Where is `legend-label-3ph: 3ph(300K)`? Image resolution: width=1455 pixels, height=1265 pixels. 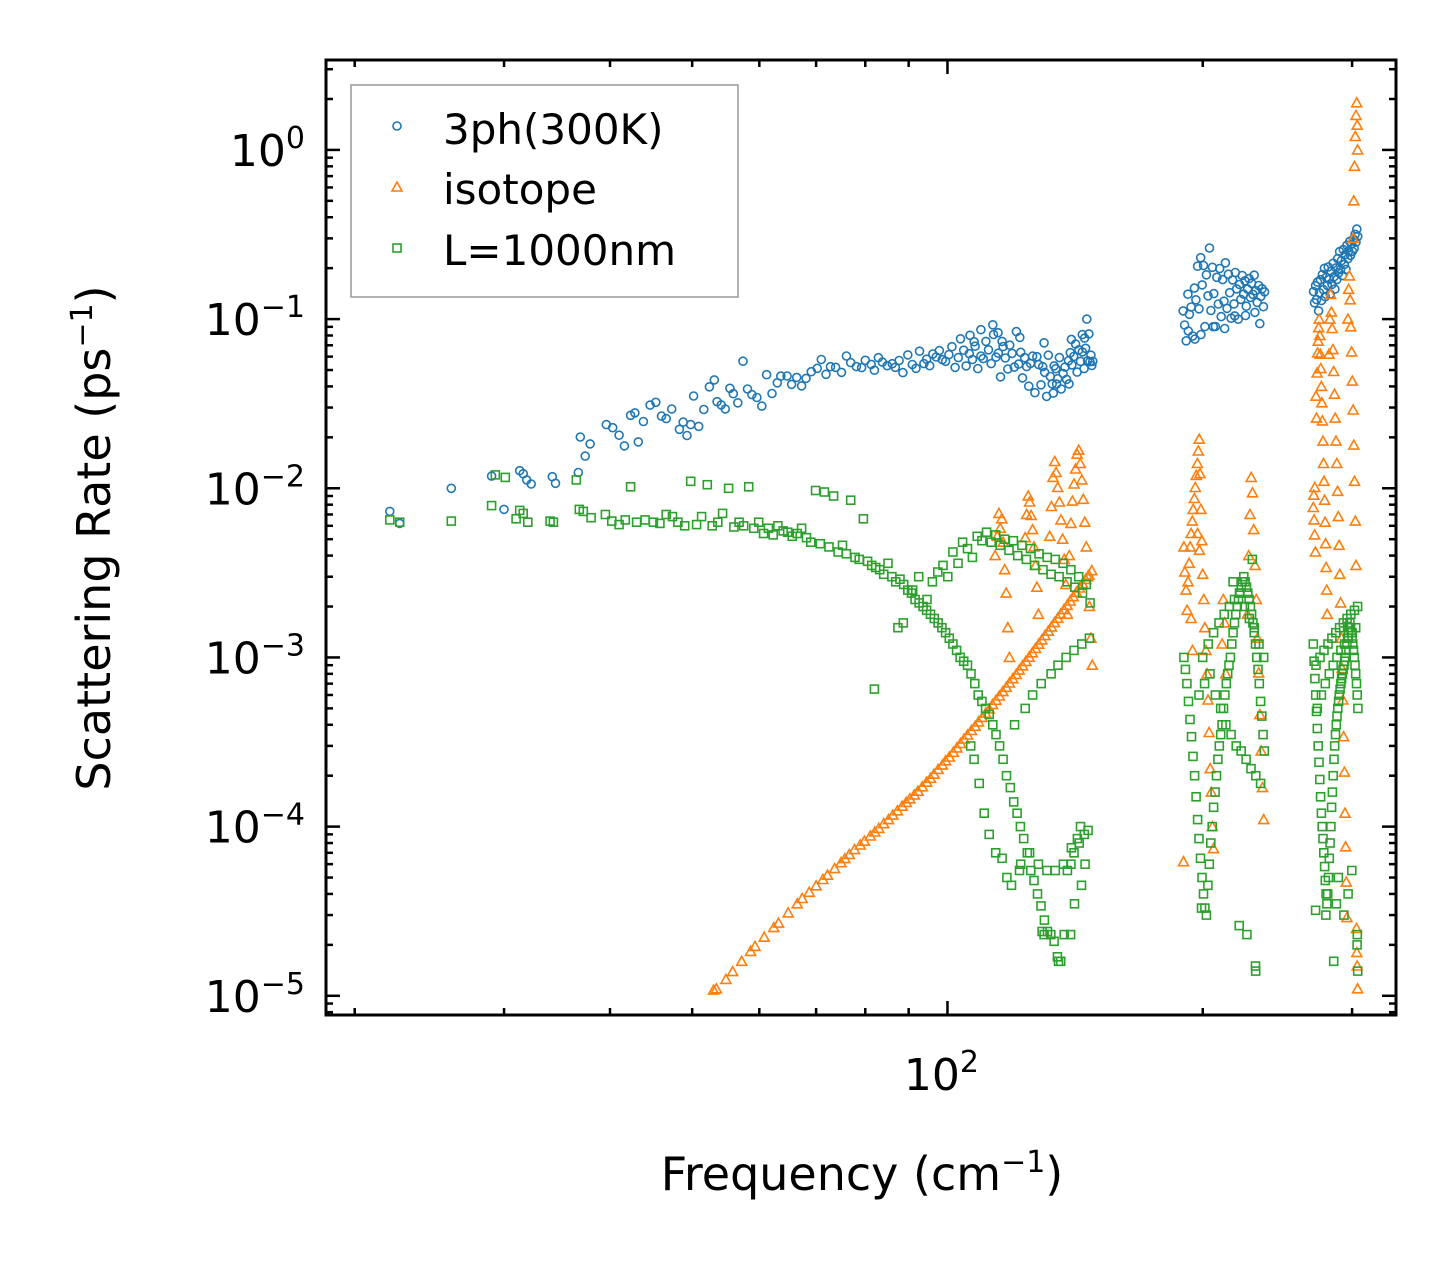 legend-label-3ph: 3ph(300K) is located at coordinates (553, 129).